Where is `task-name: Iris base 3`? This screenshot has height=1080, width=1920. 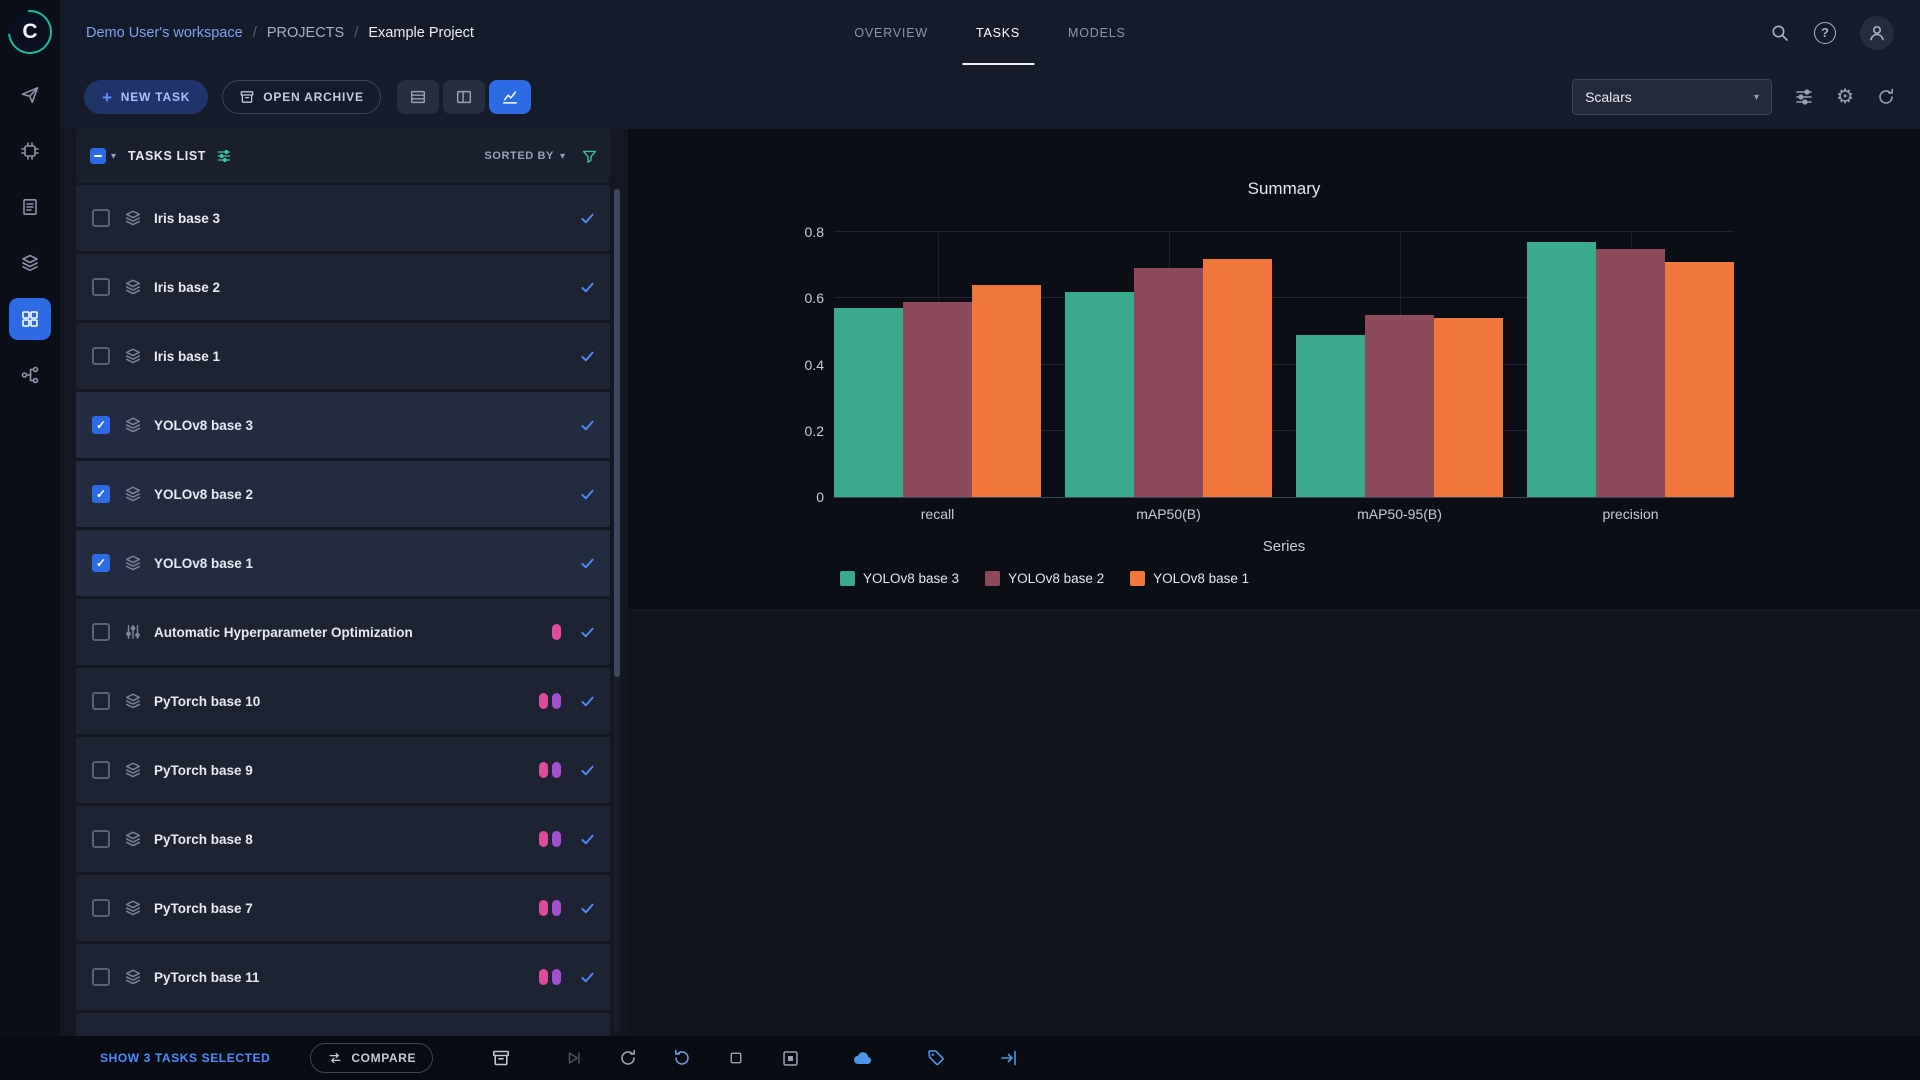
task-name: Iris base 3 is located at coordinates (187, 218).